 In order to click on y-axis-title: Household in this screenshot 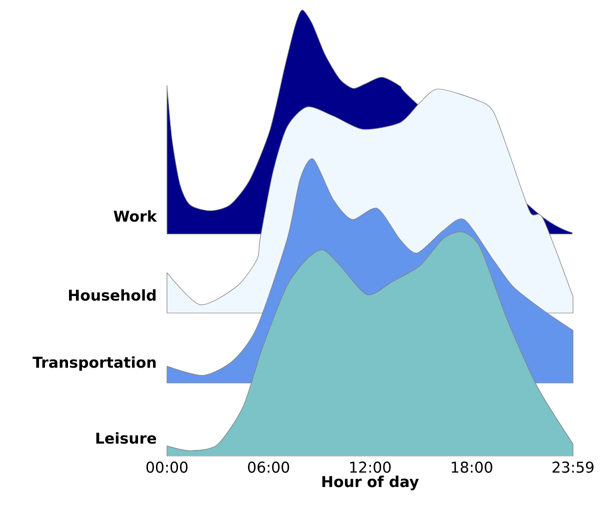, I will do `click(112, 295)`.